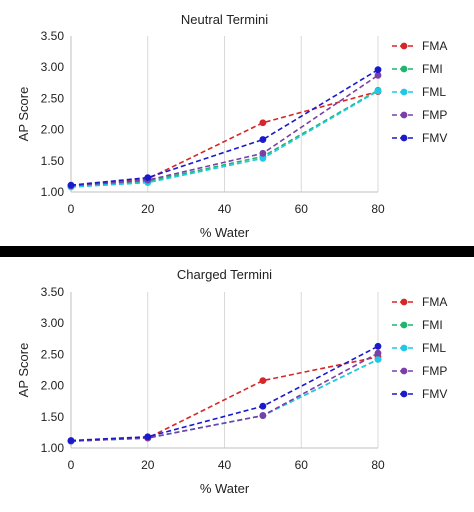 The height and width of the screenshot is (512, 474). Describe the element at coordinates (237, 251) in the screenshot. I see `panel-divider` at that location.